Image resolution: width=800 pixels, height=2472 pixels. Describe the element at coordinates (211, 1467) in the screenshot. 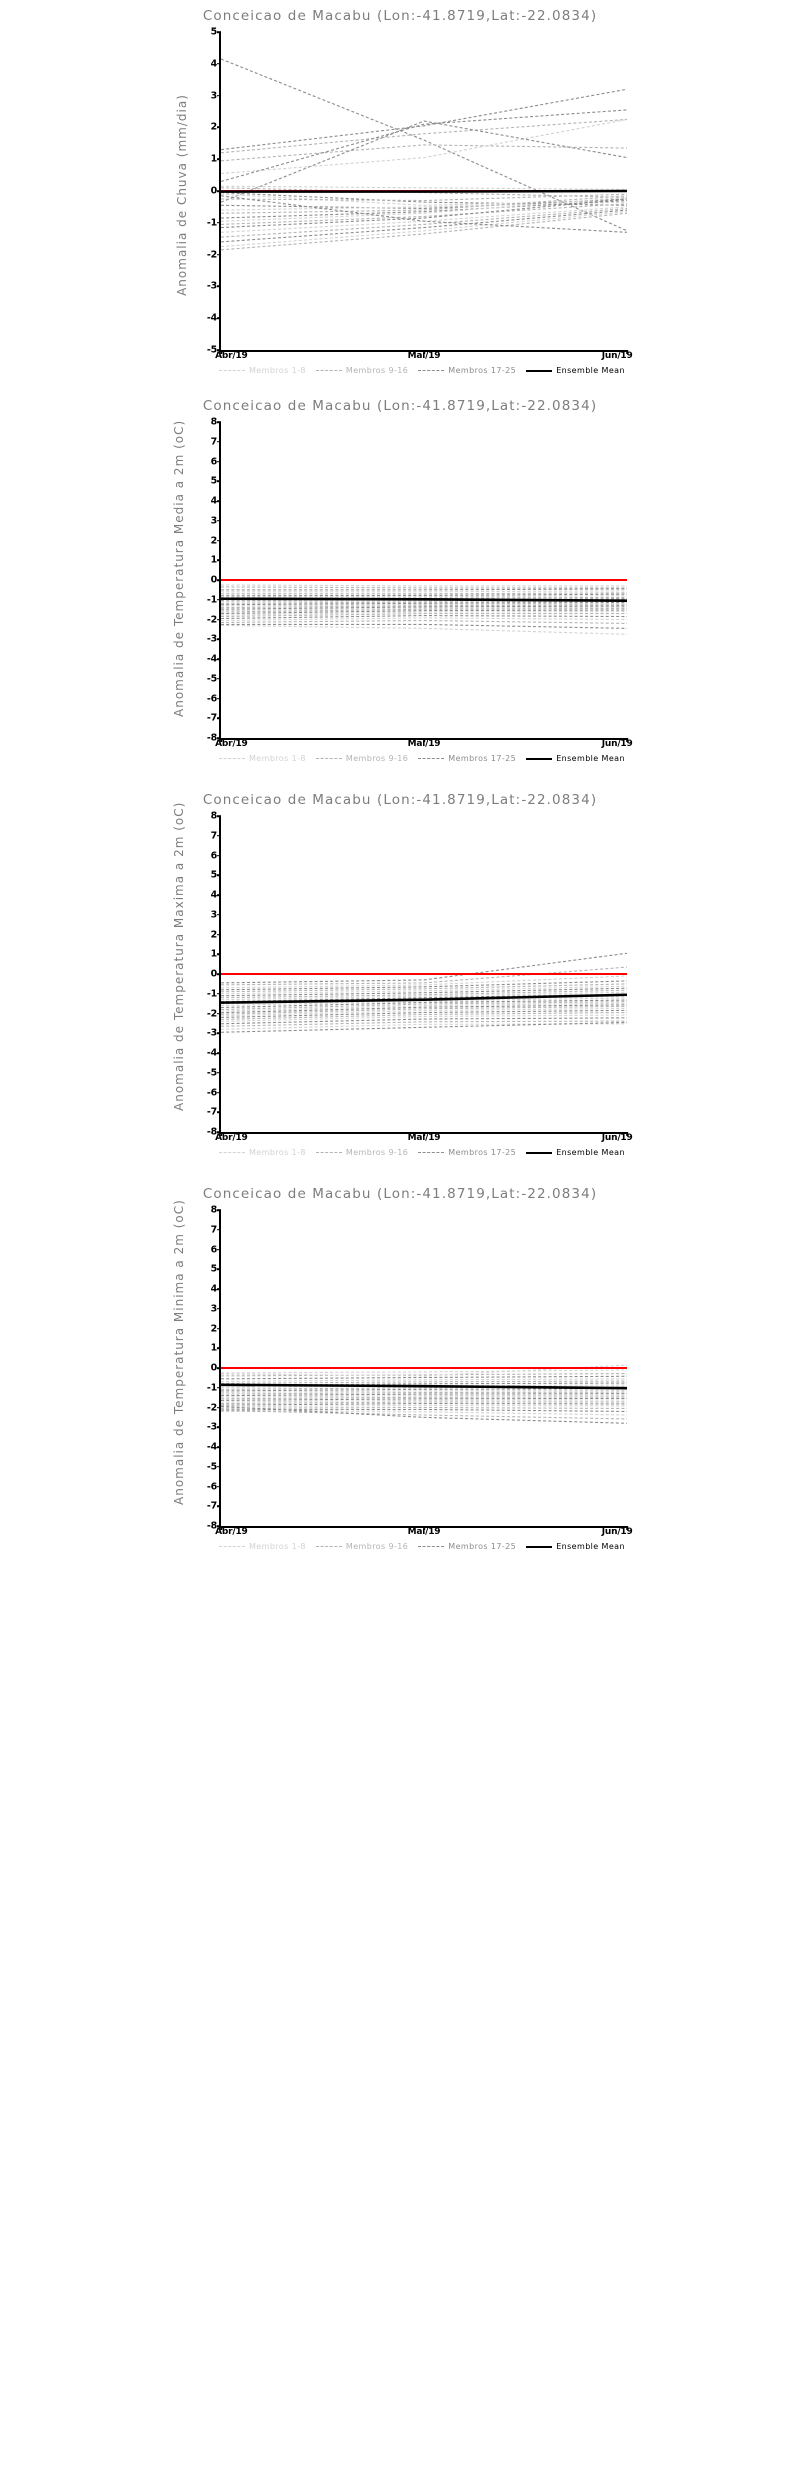

I see `y-axis-tick-label: -5` at that location.